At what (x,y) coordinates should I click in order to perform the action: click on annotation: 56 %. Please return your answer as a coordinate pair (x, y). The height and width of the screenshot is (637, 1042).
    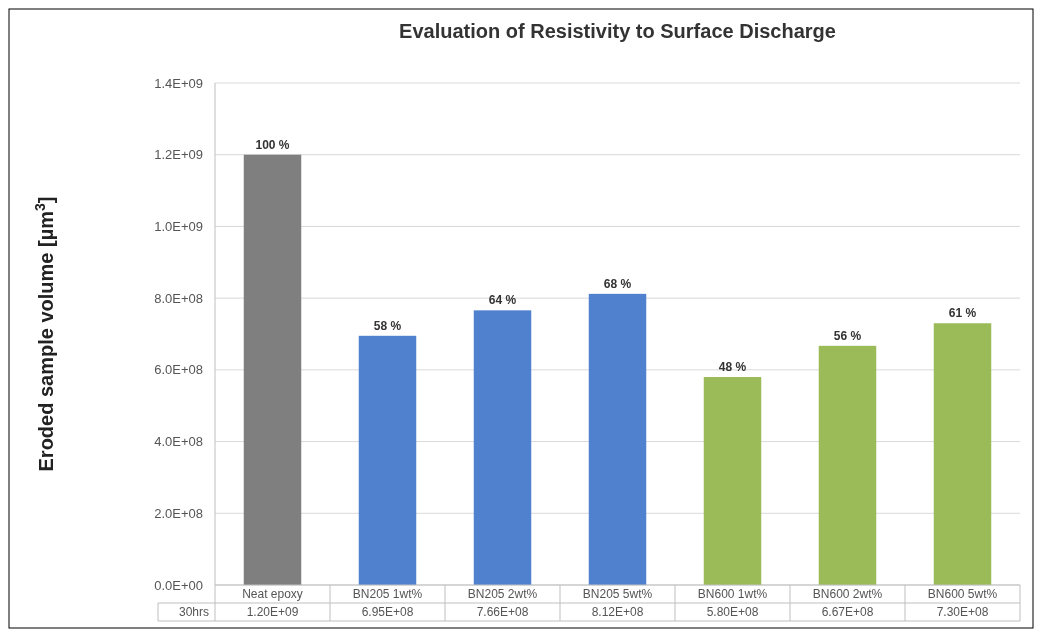
    Looking at the image, I should click on (847, 335).